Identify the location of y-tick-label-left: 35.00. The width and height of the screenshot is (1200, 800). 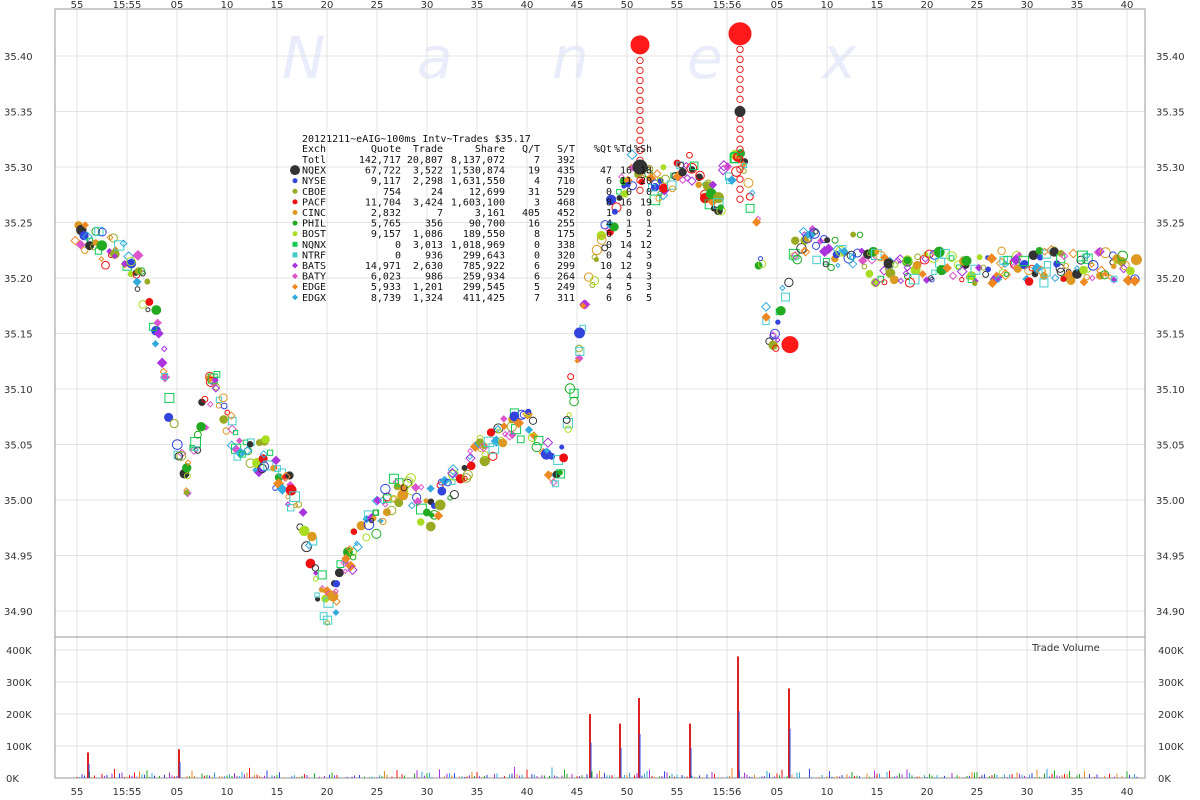
(18, 501).